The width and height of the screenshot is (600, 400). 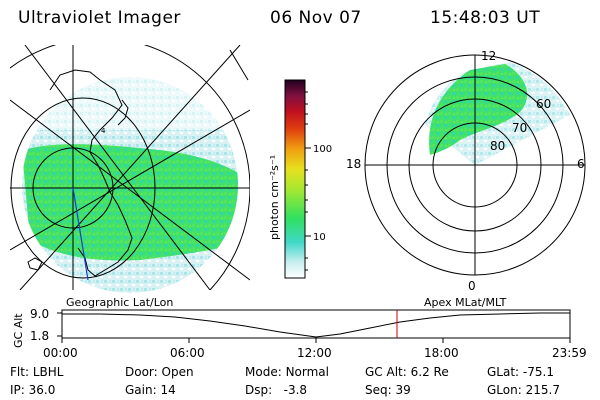 What do you see at coordinates (42, 390) in the screenshot?
I see `ip-value: 36.0` at bounding box center [42, 390].